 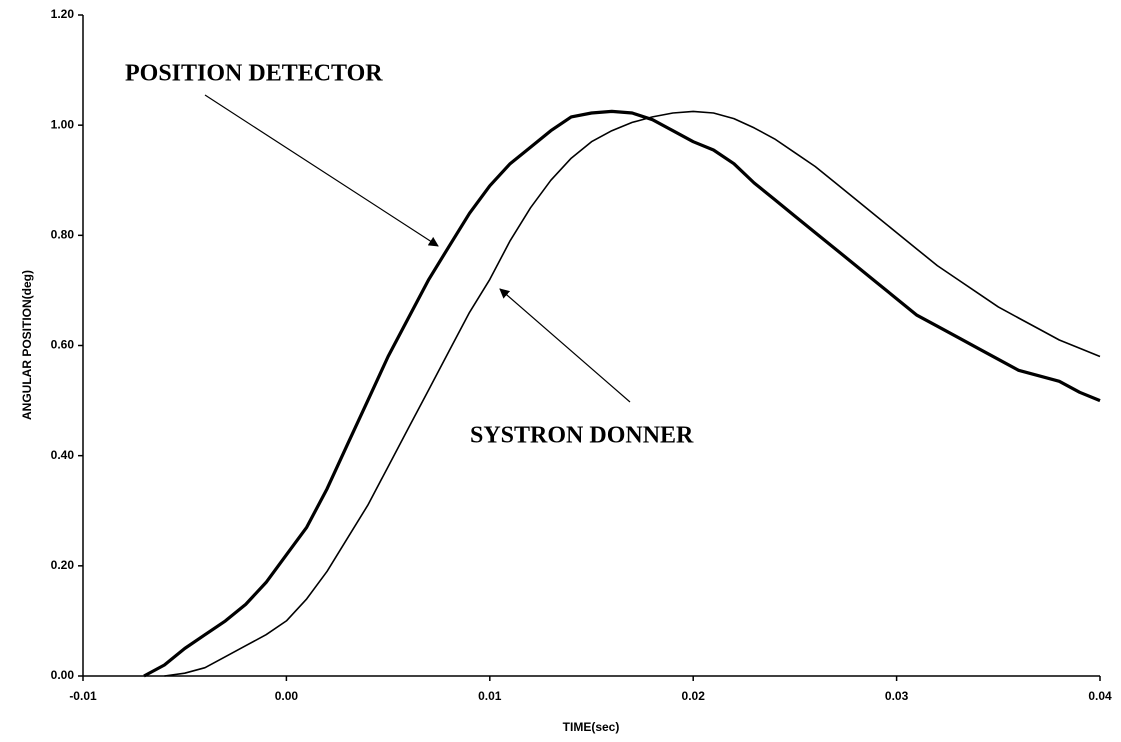 What do you see at coordinates (591, 727) in the screenshot?
I see `x-axis-title: TIME(sec)` at bounding box center [591, 727].